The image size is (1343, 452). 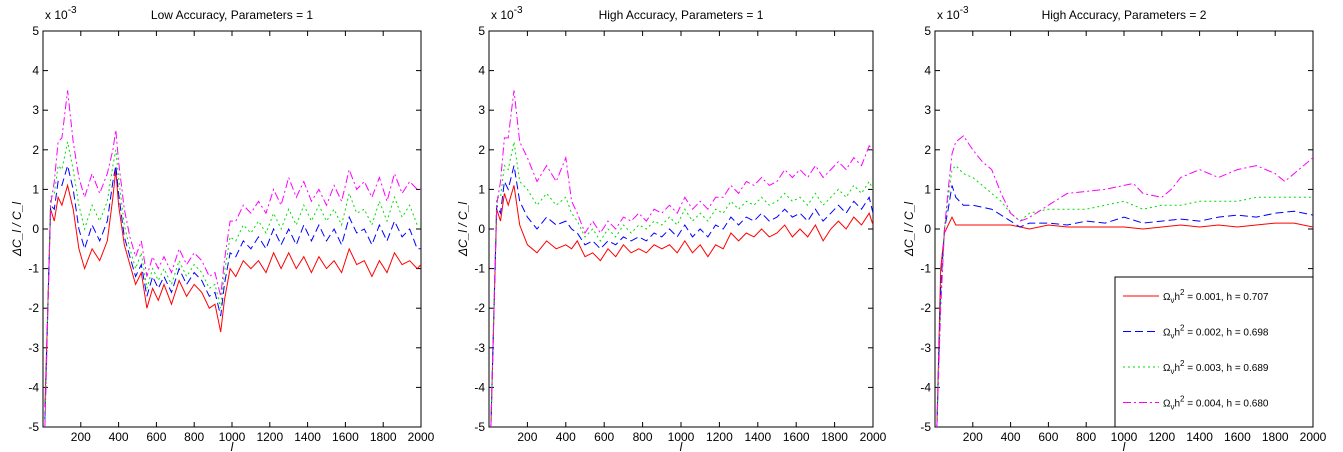 I want to click on legend-value: = 0.001, h = 0.707, so click(x=1227, y=297).